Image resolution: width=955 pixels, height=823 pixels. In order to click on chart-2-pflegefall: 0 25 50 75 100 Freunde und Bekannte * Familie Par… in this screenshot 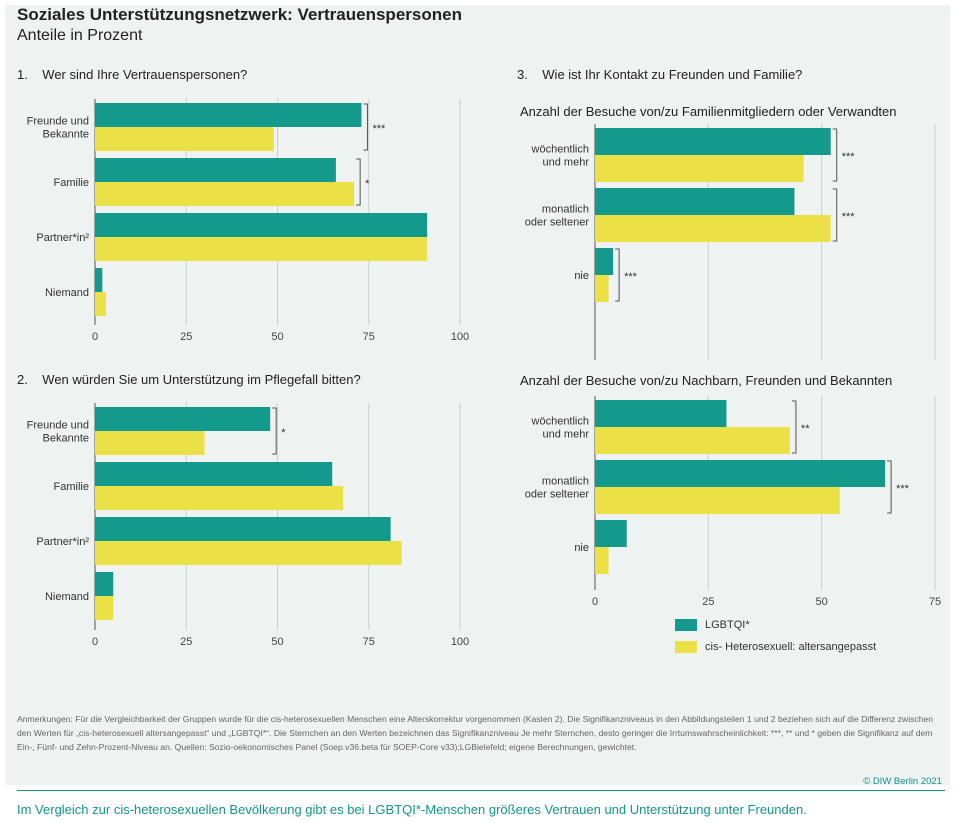, I will do `click(248, 525)`.